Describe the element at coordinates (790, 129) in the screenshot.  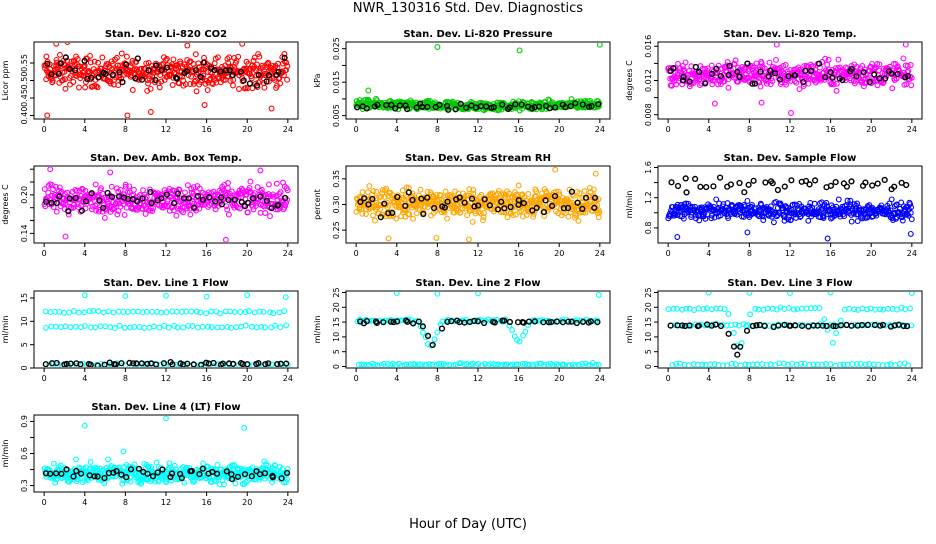
I see `x-tick-label: 12` at that location.